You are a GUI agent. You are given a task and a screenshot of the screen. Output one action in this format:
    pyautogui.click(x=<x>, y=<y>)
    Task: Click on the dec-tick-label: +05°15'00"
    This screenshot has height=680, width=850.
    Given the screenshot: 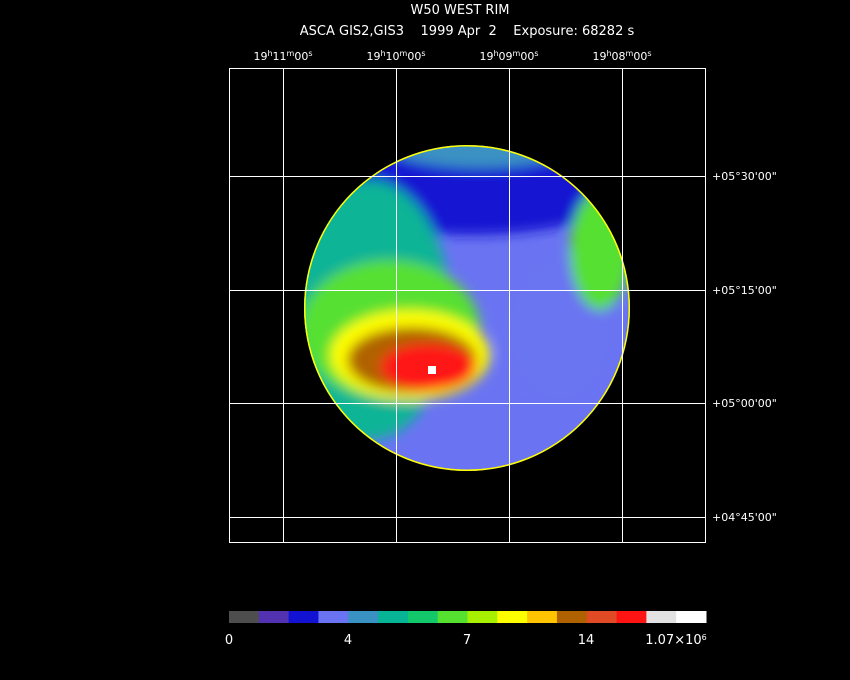 What is the action you would take?
    pyautogui.click(x=744, y=290)
    